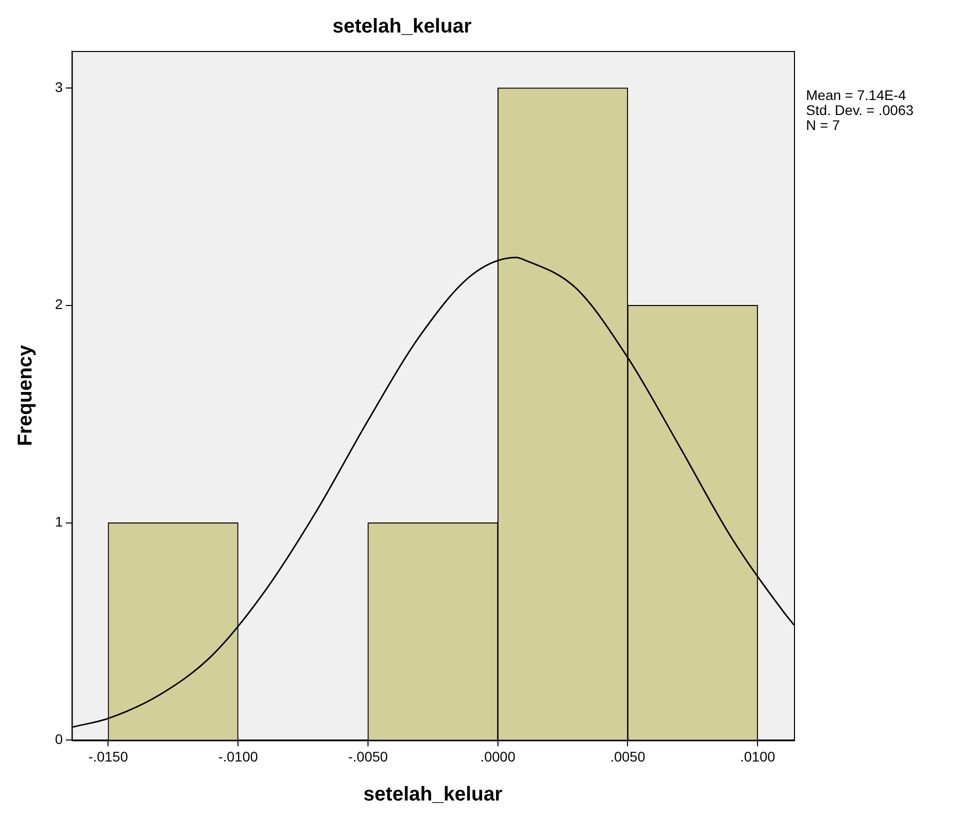  I want to click on text: Mean = 7.14E-4, so click(856, 94).